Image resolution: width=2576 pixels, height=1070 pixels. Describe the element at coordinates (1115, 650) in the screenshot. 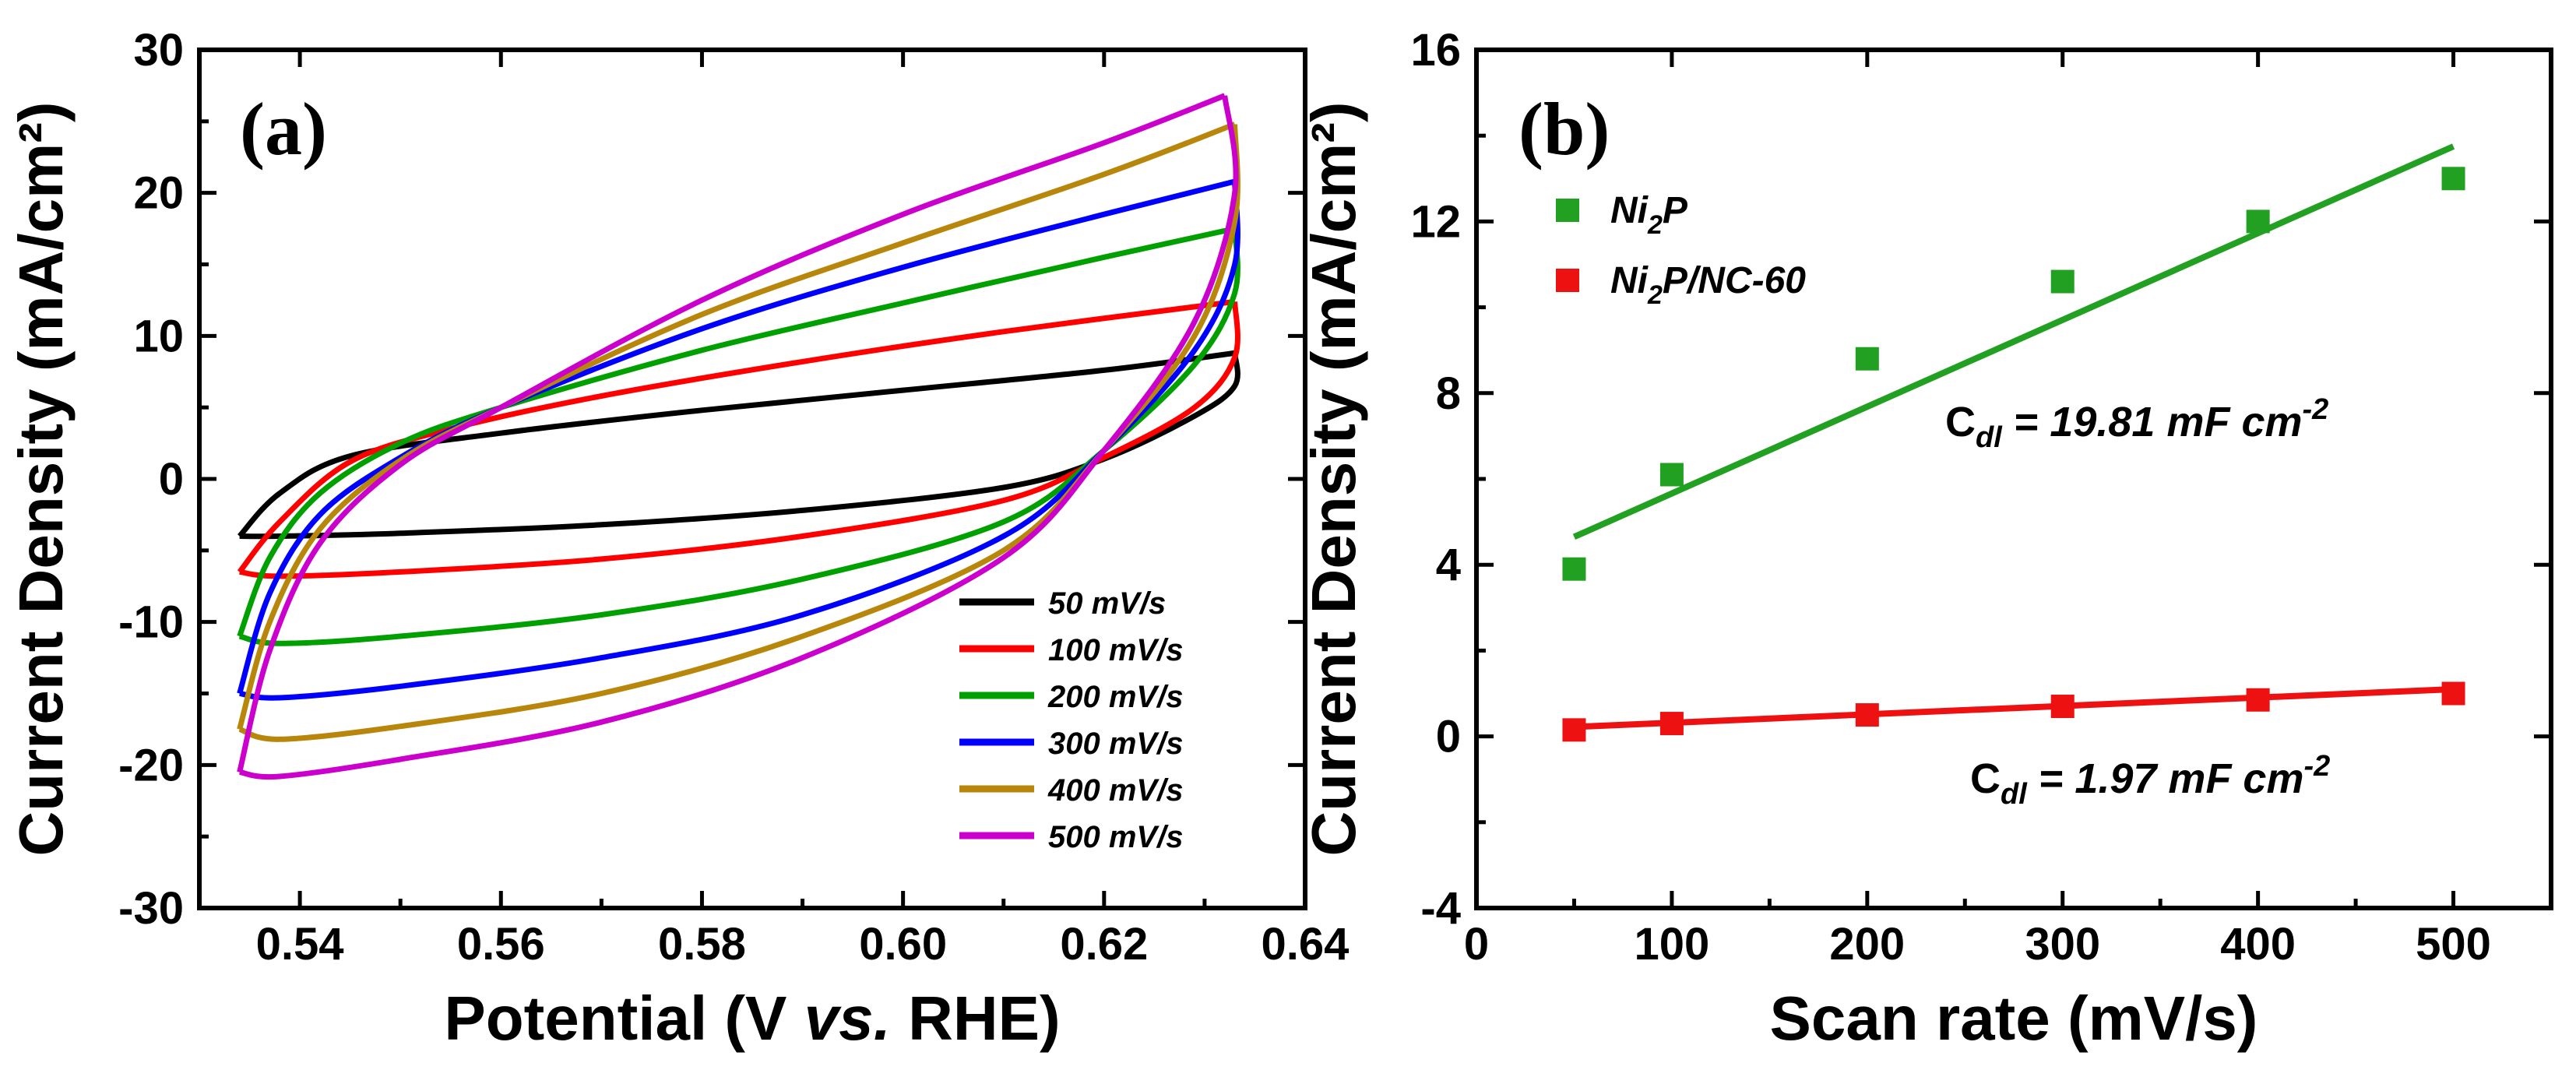

I see `legend-label: 100 mV/s` at that location.